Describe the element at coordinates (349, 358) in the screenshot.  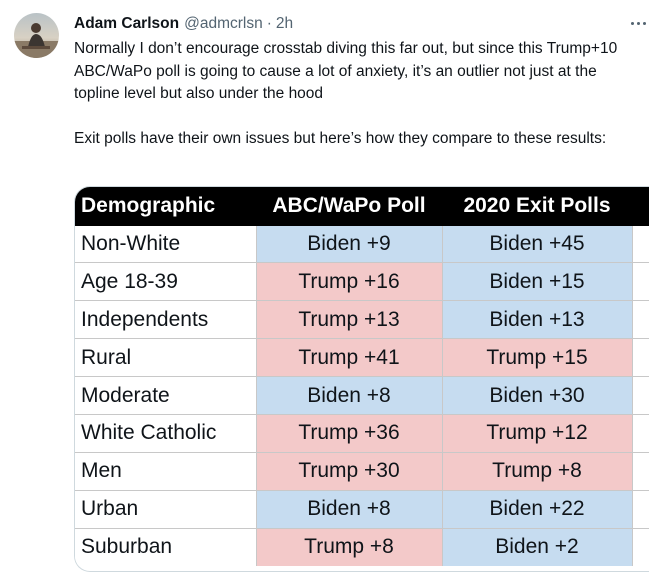
I see `abc-wapo-cell: Trump +41` at that location.